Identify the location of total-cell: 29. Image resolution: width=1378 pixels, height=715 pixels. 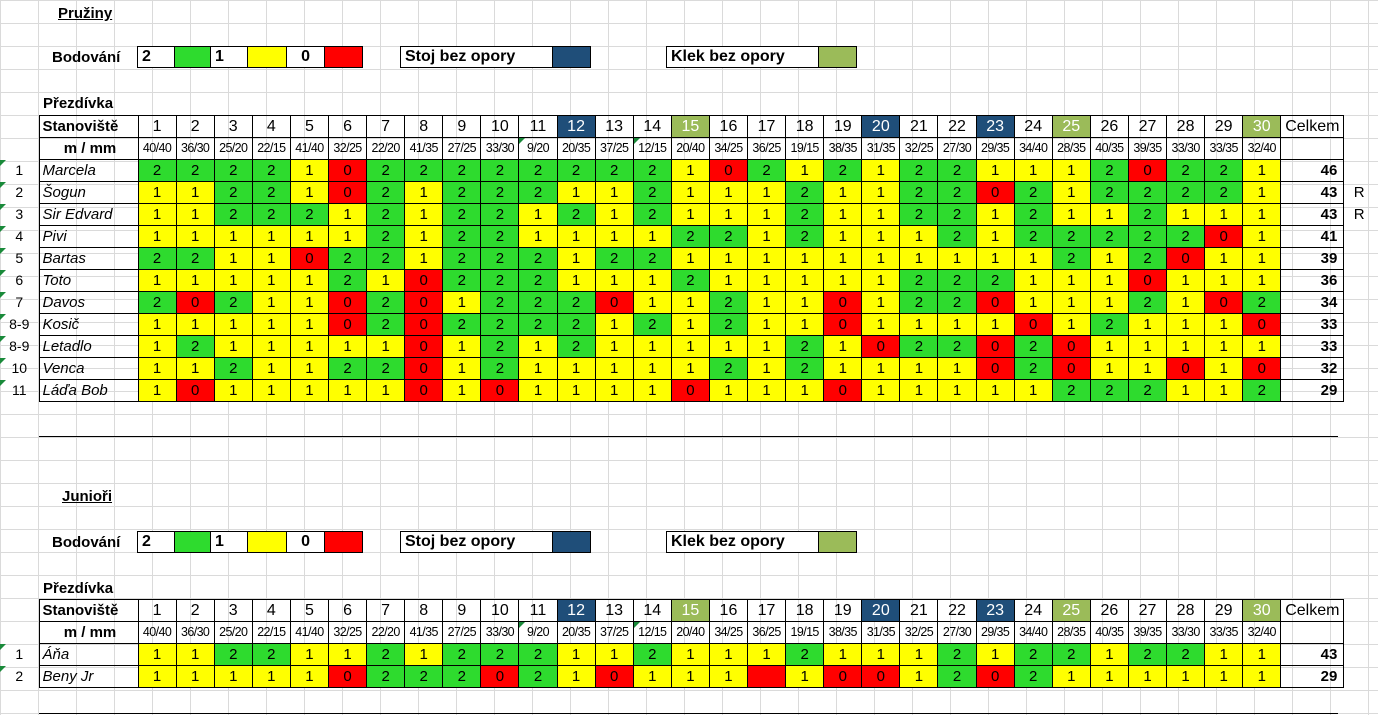
(1312, 676).